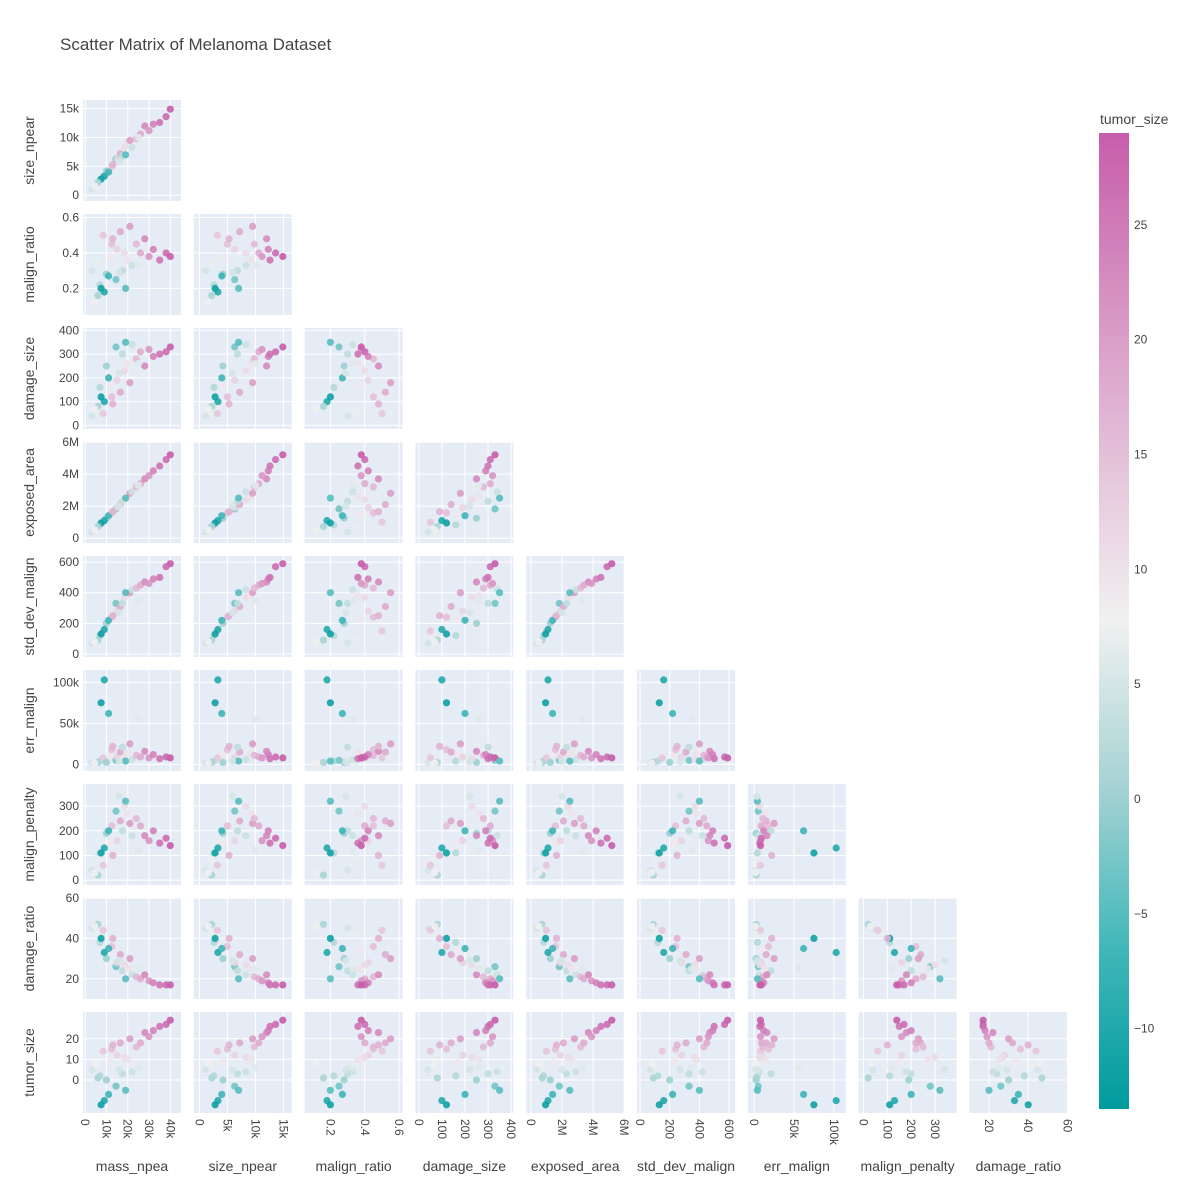 The width and height of the screenshot is (1200, 1200). Describe the element at coordinates (353, 1062) in the screenshot. I see `panel-tumor_size-vs-malign_ratio` at that location.